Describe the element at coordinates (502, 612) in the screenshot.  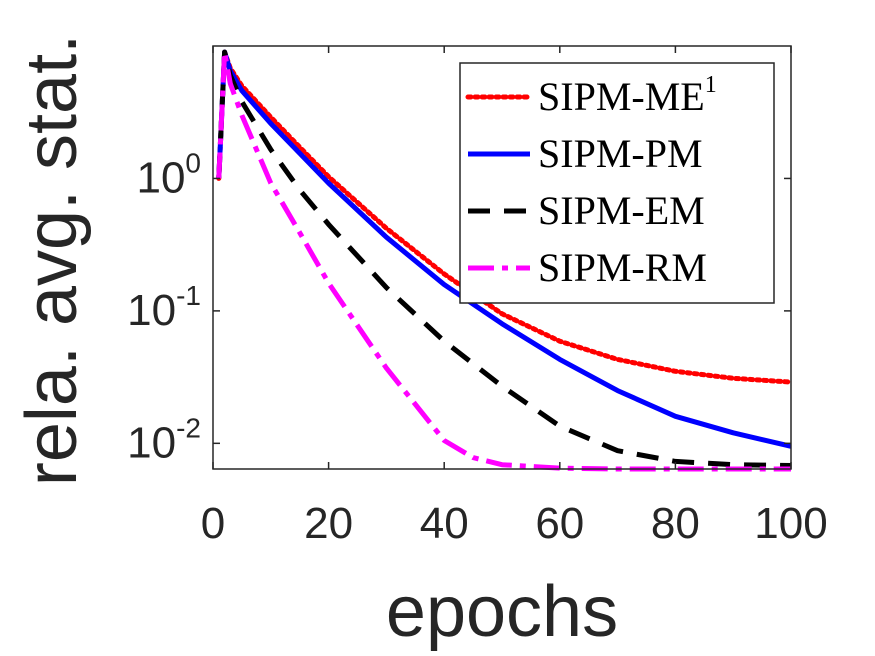
I see `x-axis-label: epochs` at that location.